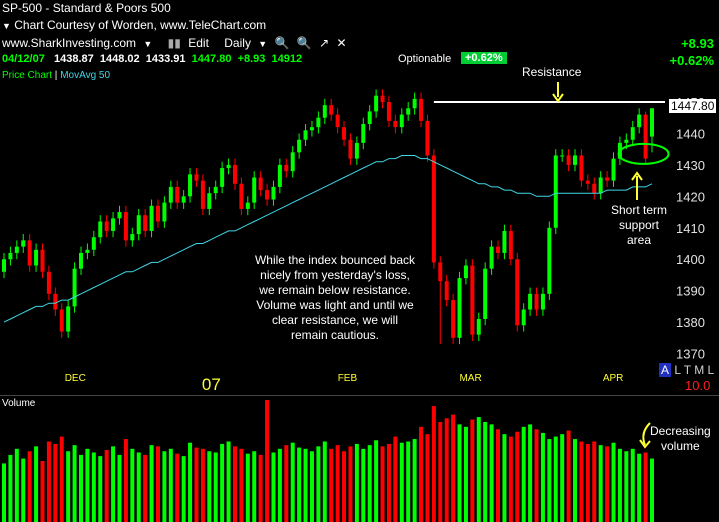 The width and height of the screenshot is (719, 522). I want to click on quote-low: 1433.91, so click(165, 59).